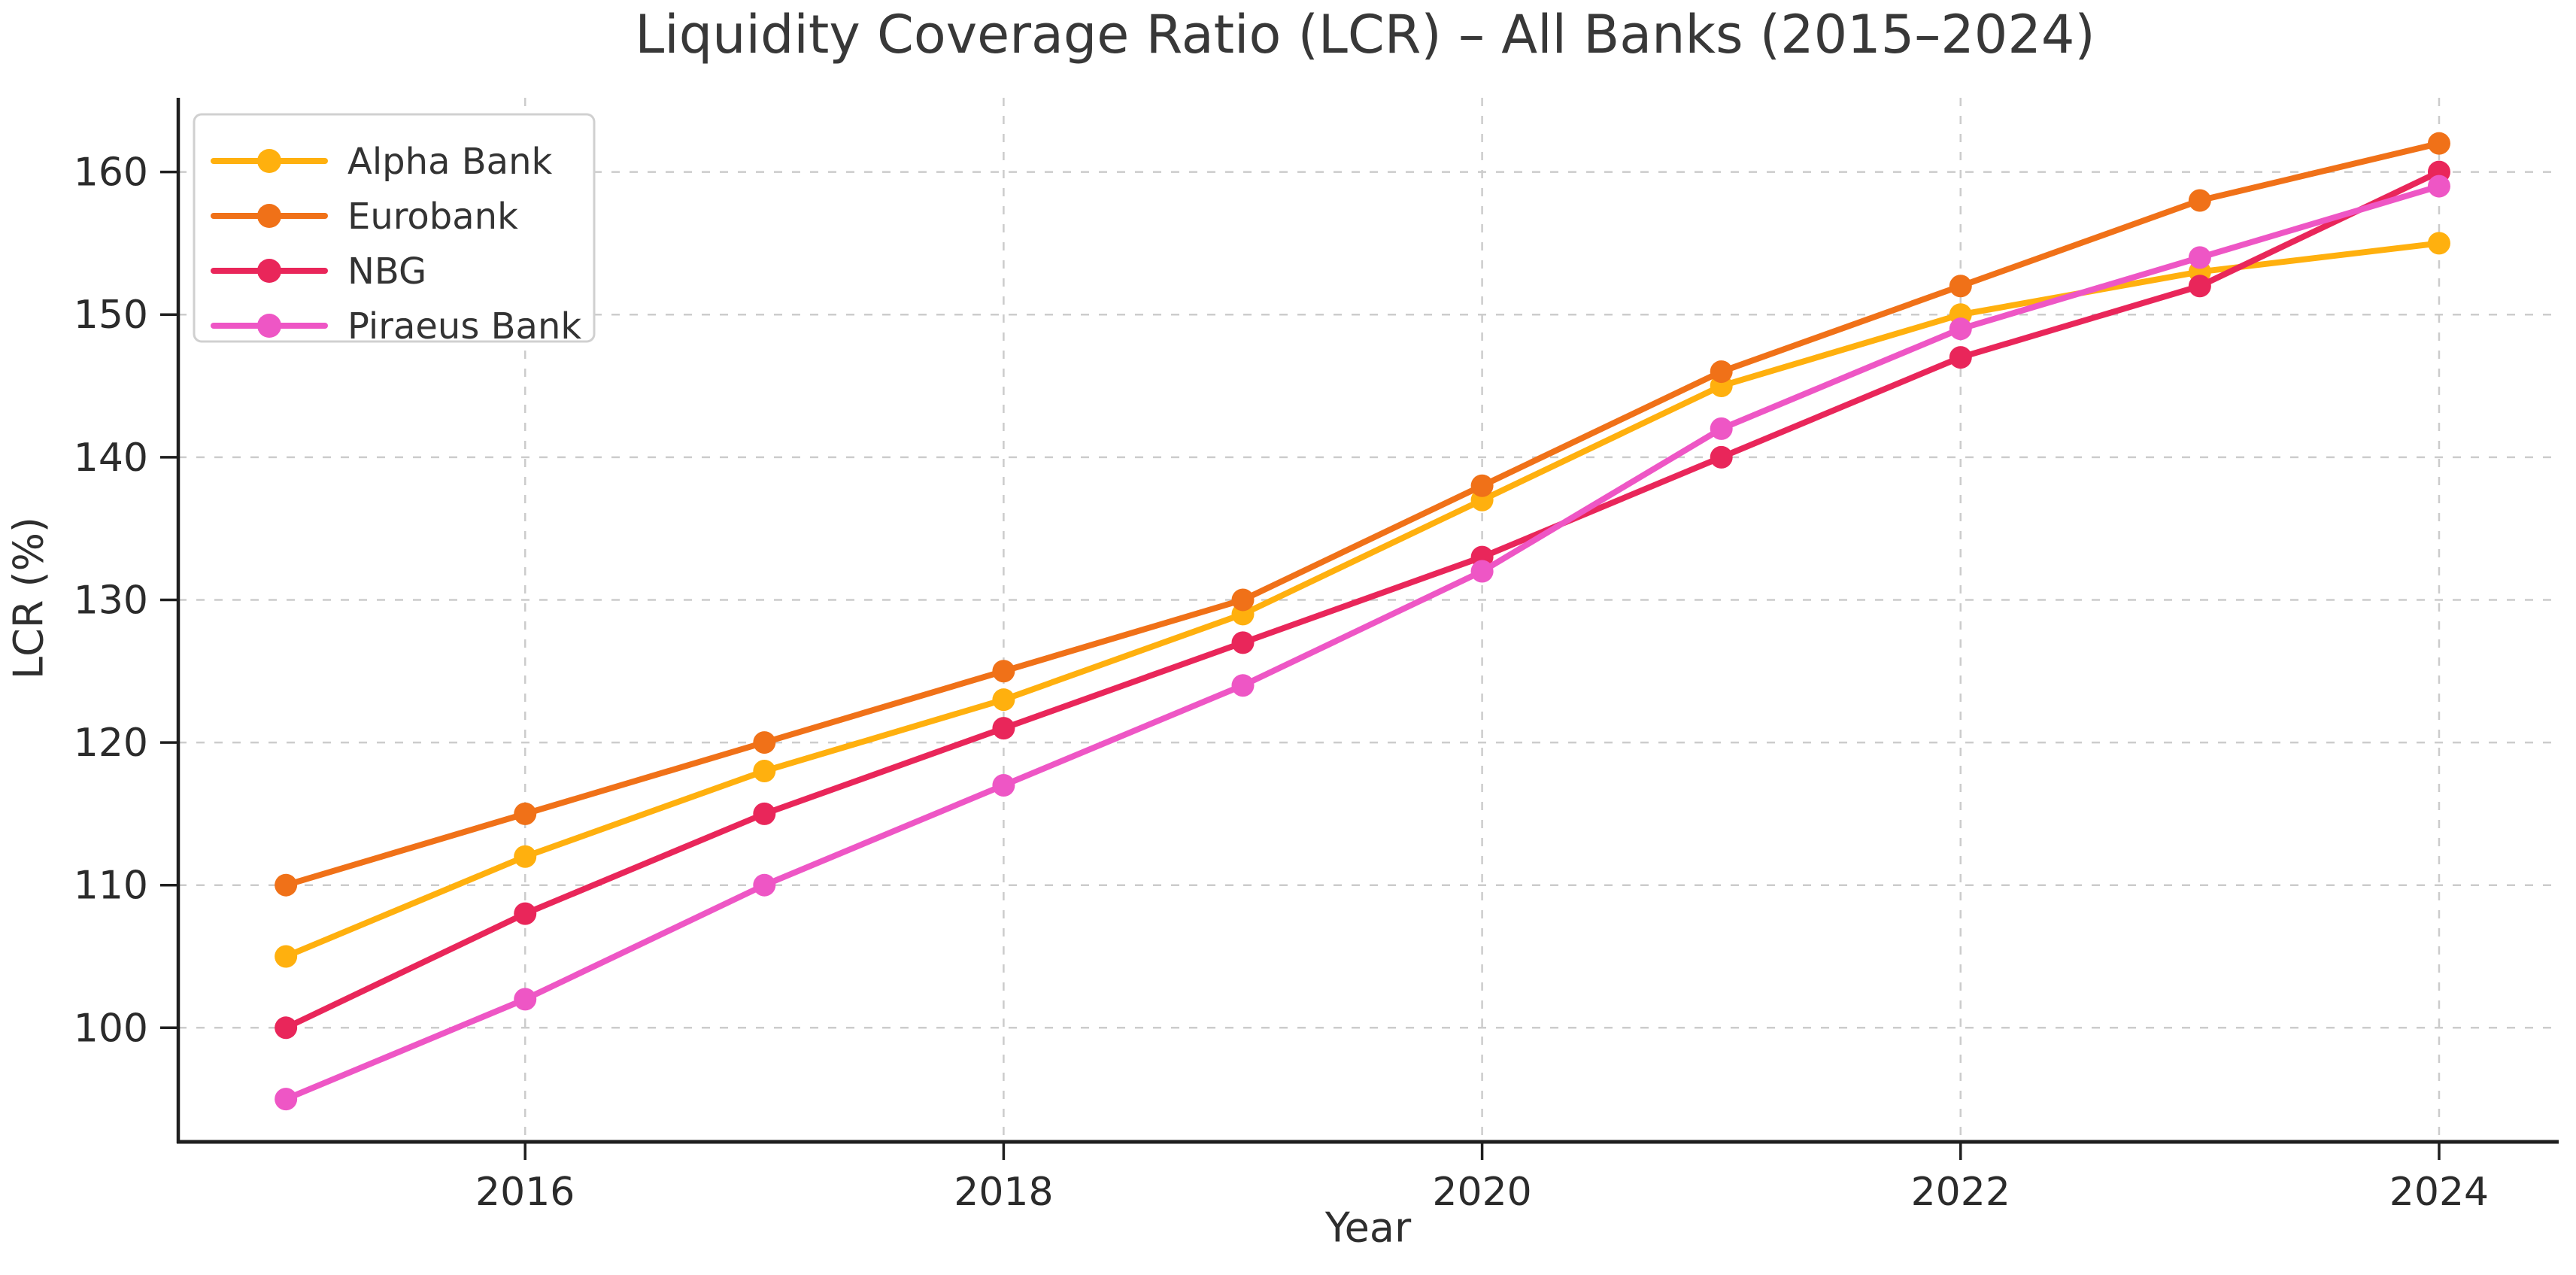 The width and height of the screenshot is (2576, 1275). What do you see at coordinates (111, 173) in the screenshot?
I see `y-tick-label: 160` at bounding box center [111, 173].